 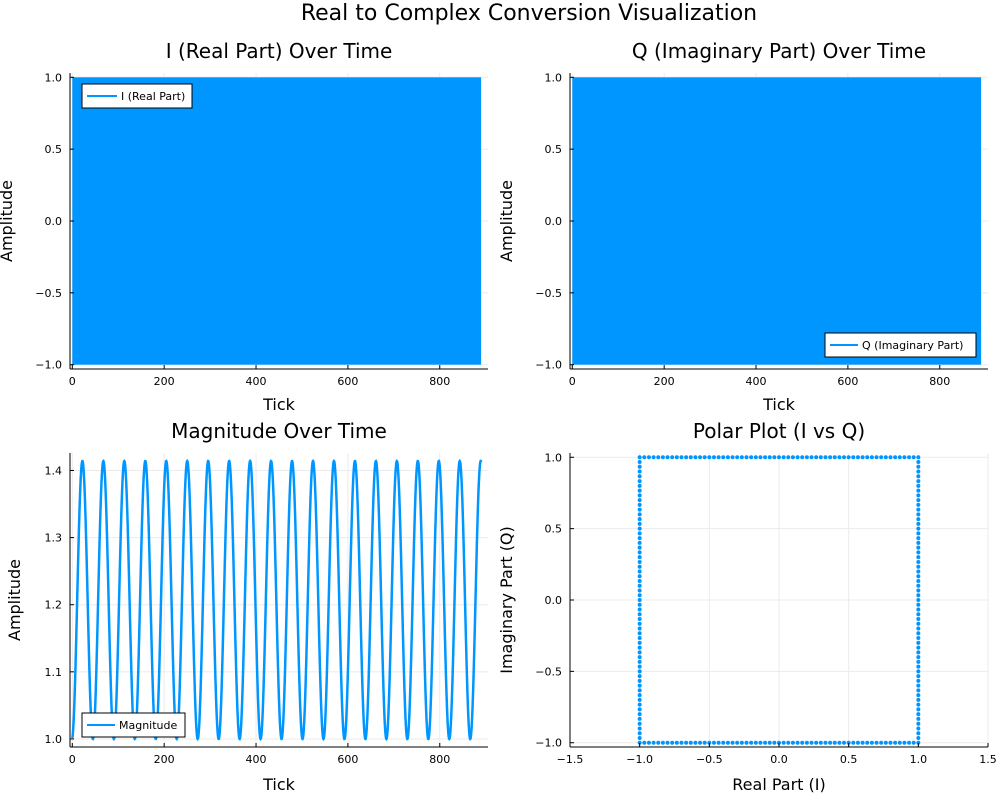 I want to click on y-axis-label: Amplitude, so click(x=506, y=221).